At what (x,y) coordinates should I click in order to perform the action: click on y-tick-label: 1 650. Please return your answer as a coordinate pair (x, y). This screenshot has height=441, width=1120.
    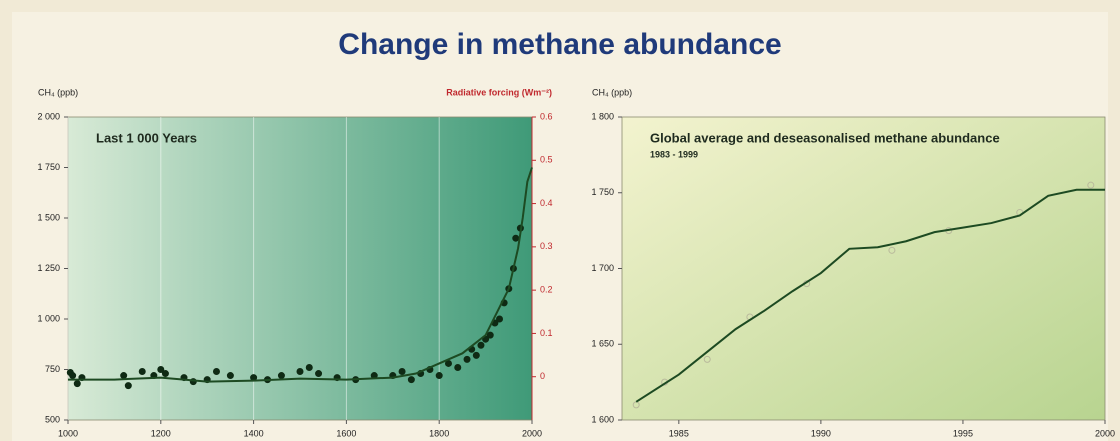
    Looking at the image, I should click on (602, 344).